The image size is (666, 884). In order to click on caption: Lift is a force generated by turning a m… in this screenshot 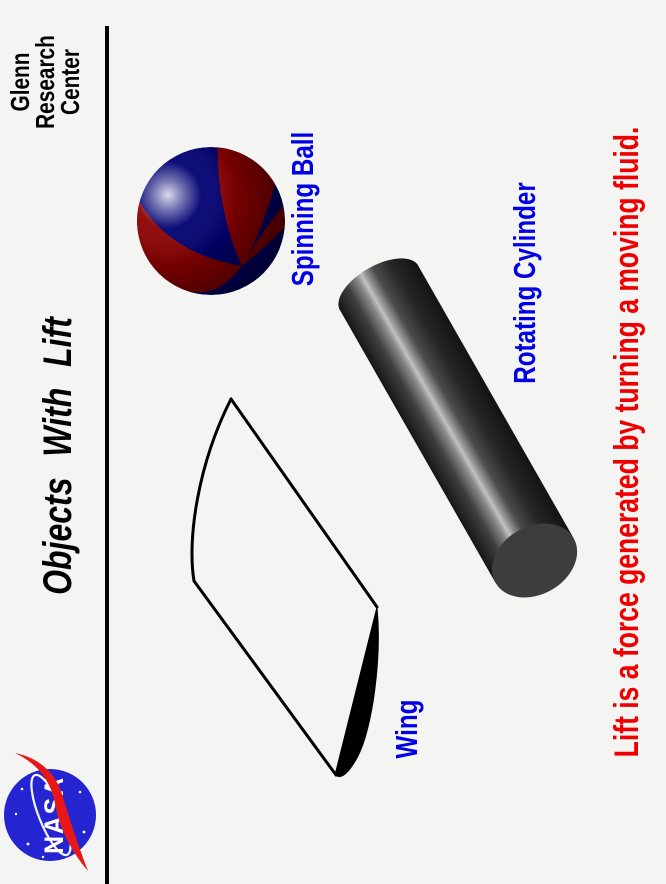, I will do `click(627, 442)`.